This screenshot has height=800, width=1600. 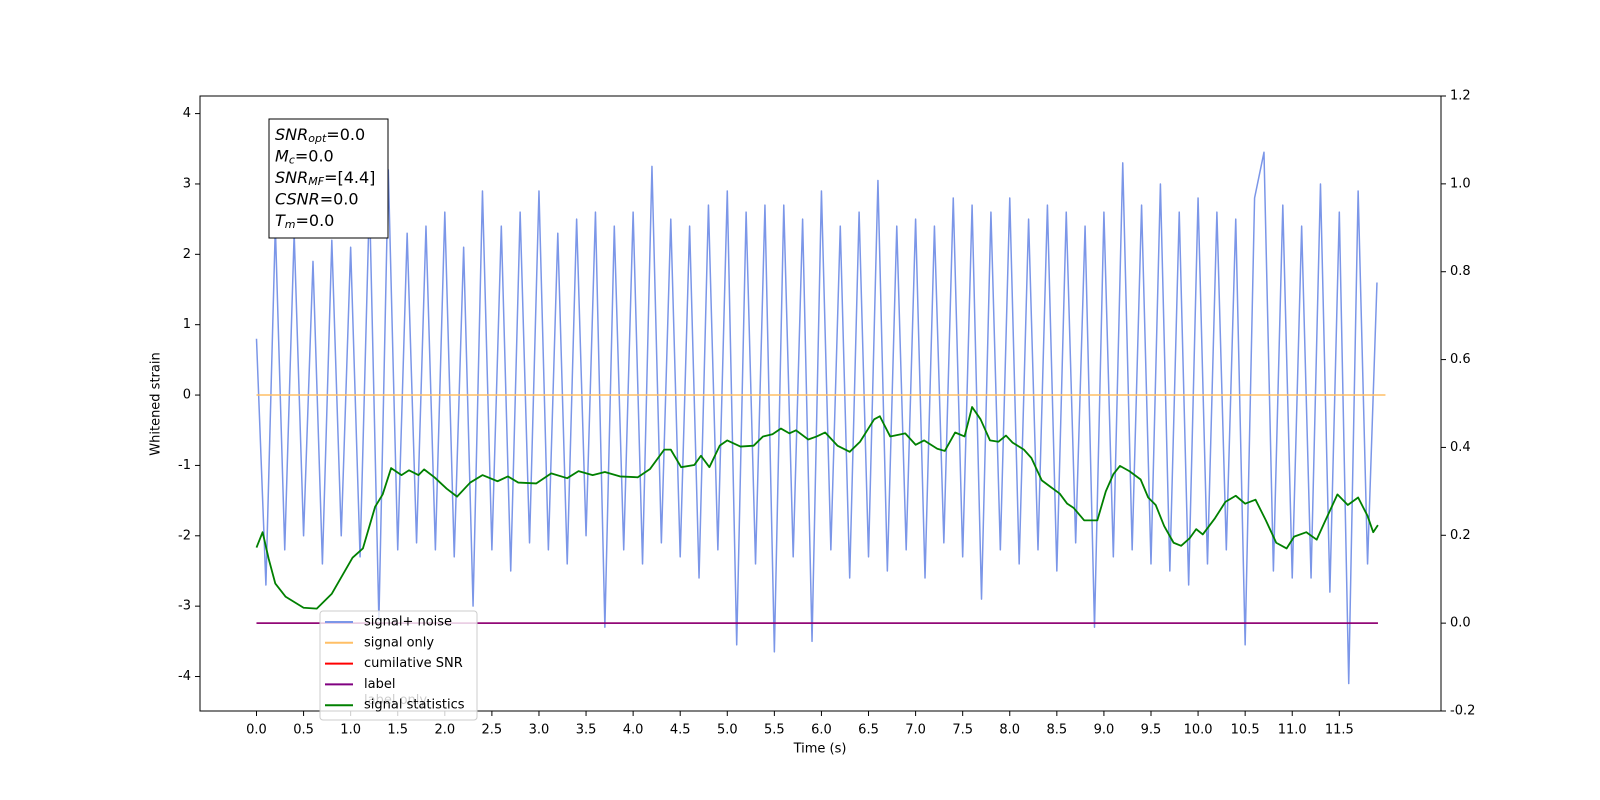 I want to click on x-tick-label: 6.0, so click(x=821, y=730).